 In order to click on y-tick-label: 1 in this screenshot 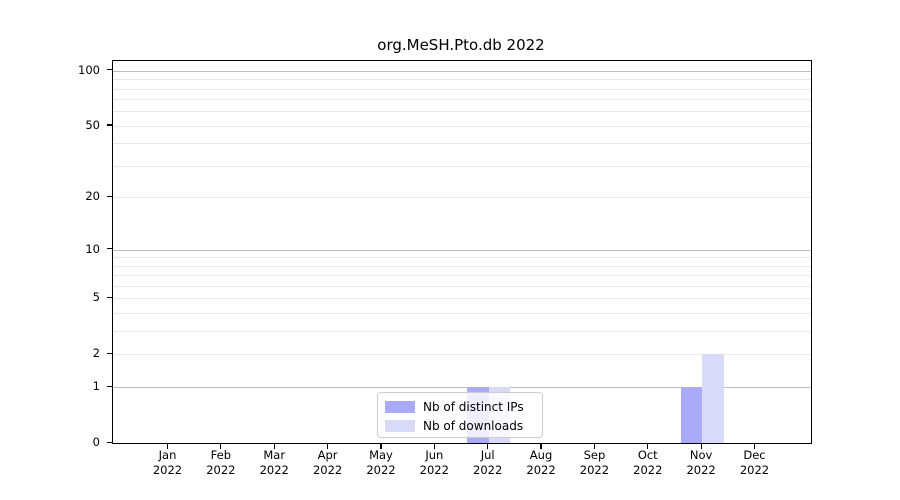, I will do `click(96, 386)`.